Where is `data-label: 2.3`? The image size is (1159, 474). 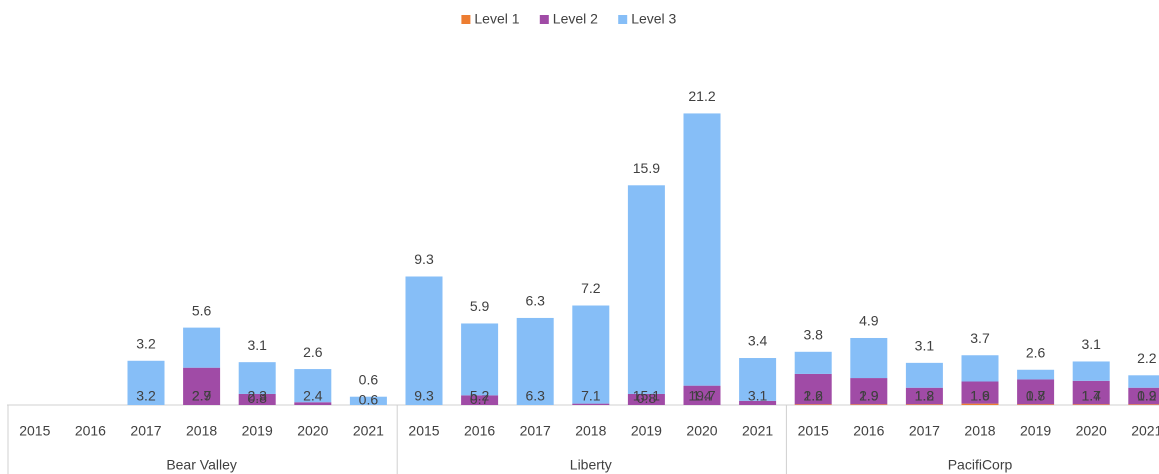 data-label: 2.3 is located at coordinates (257, 396).